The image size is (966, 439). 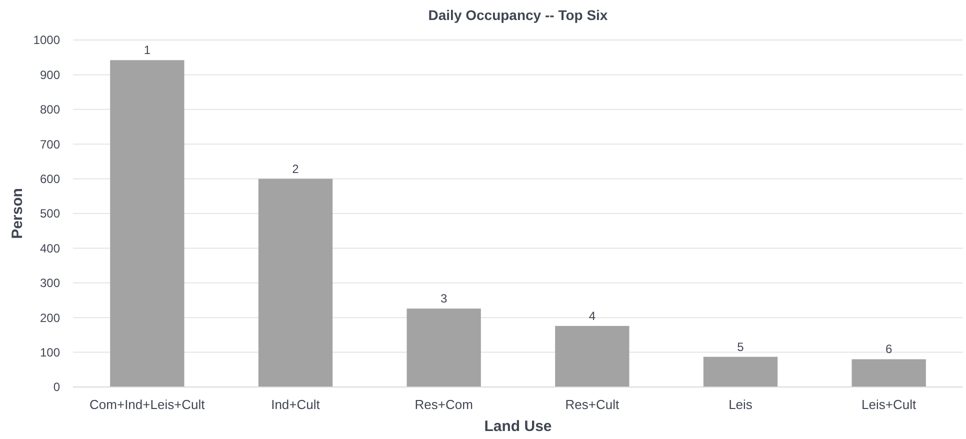 I want to click on annotation: 1, so click(x=147, y=50).